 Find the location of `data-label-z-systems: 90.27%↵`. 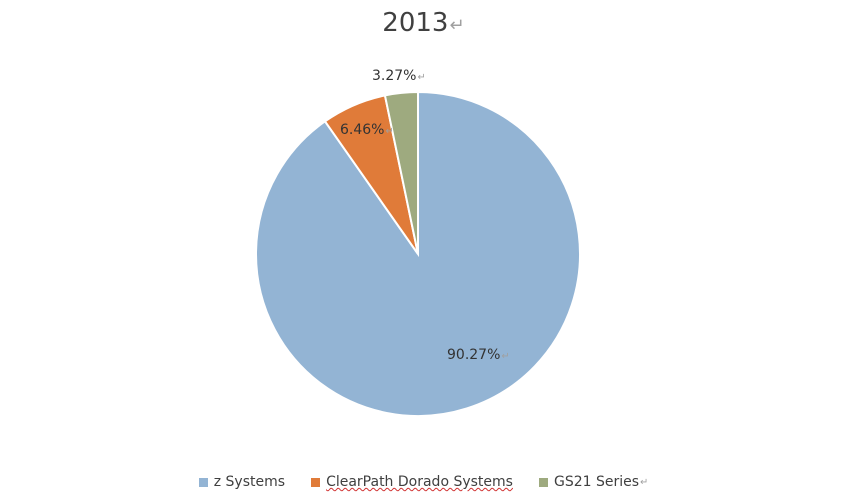

data-label-z-systems: 90.27%↵ is located at coordinates (478, 355).